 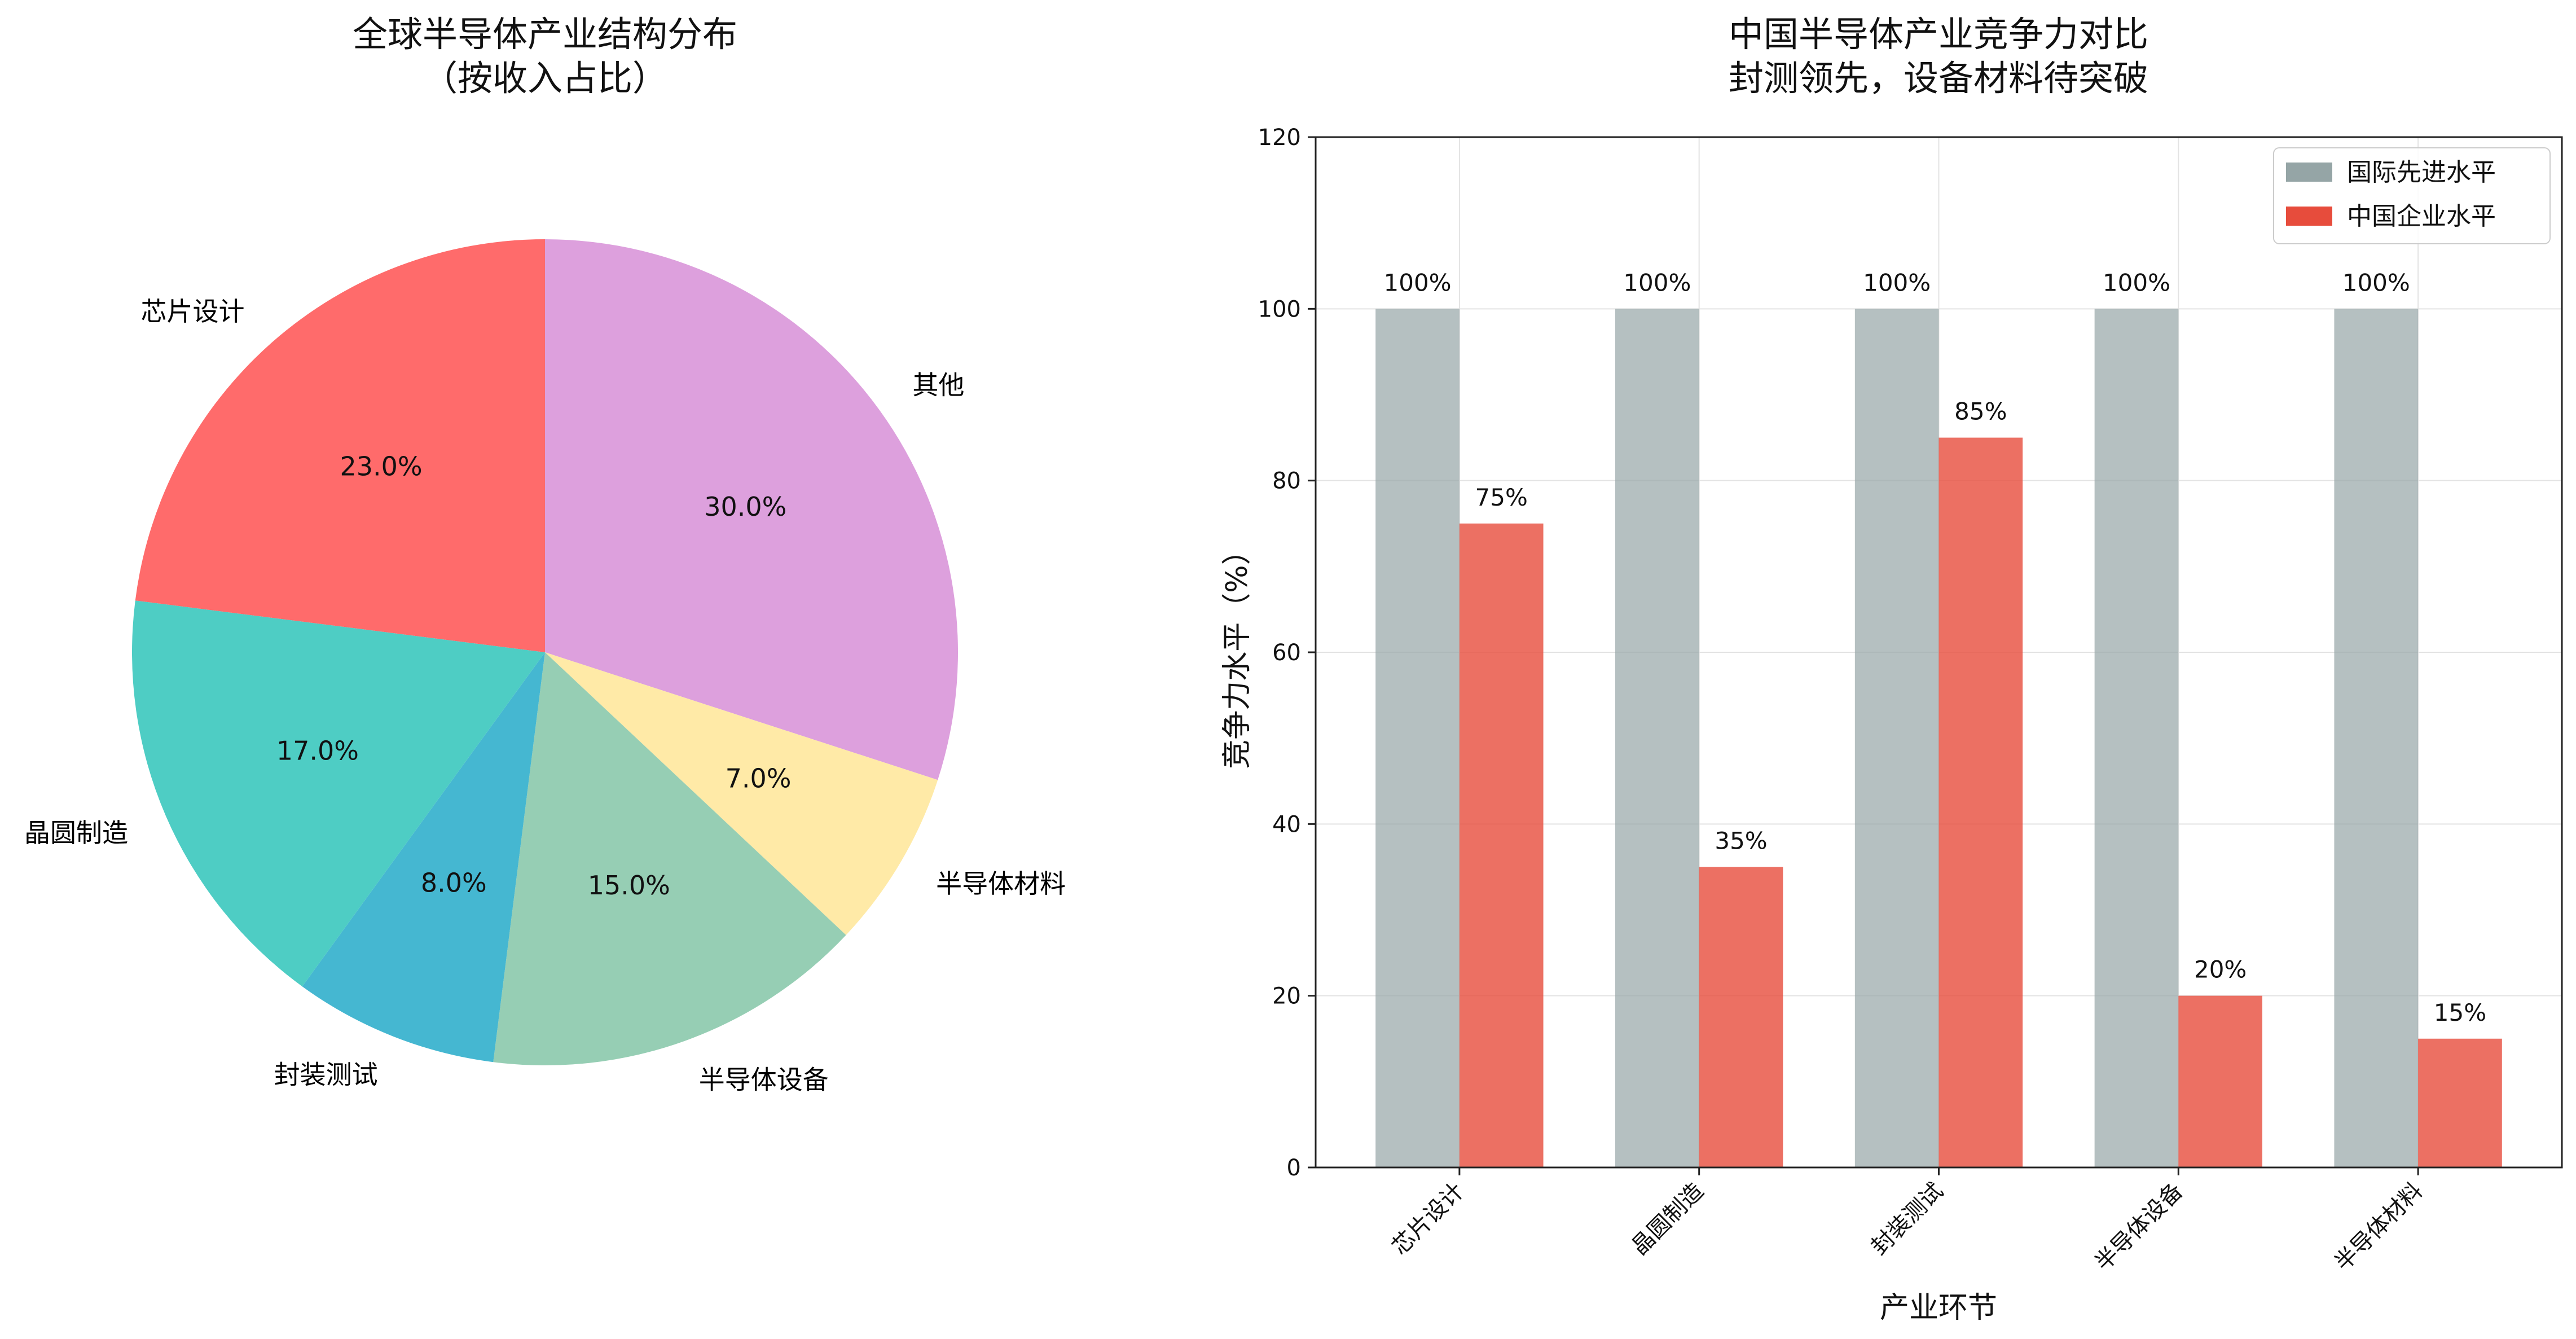 I want to click on pie-slice-label-0: 其他, so click(x=938, y=385).